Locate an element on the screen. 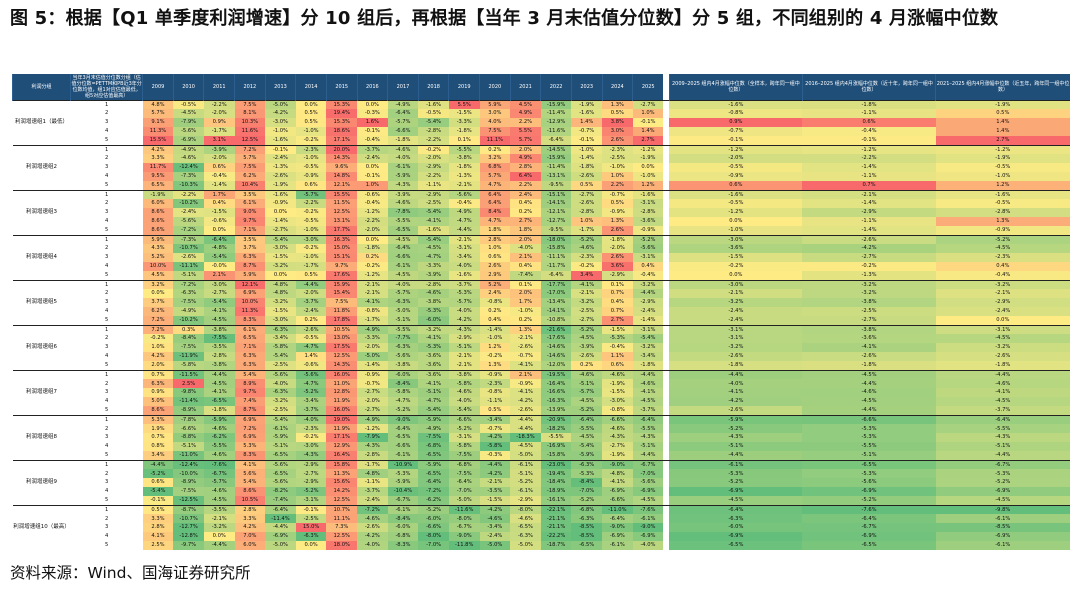 This screenshot has height=591, width=1080. year-cell: -8.4% is located at coordinates (188, 339).